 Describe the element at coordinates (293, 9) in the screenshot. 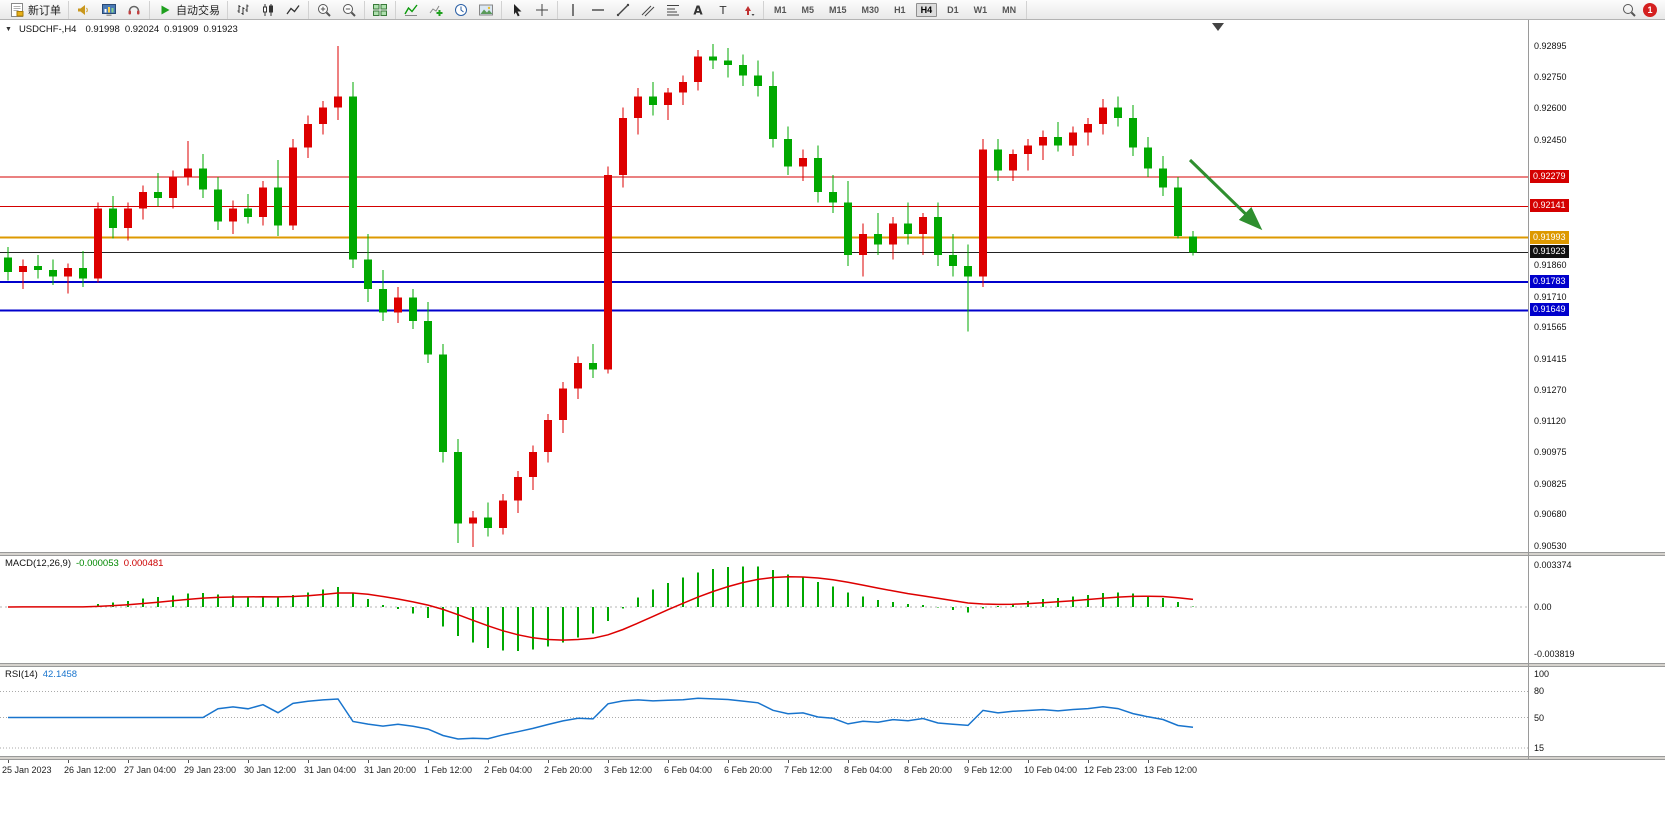

I see `line-chart-button` at that location.